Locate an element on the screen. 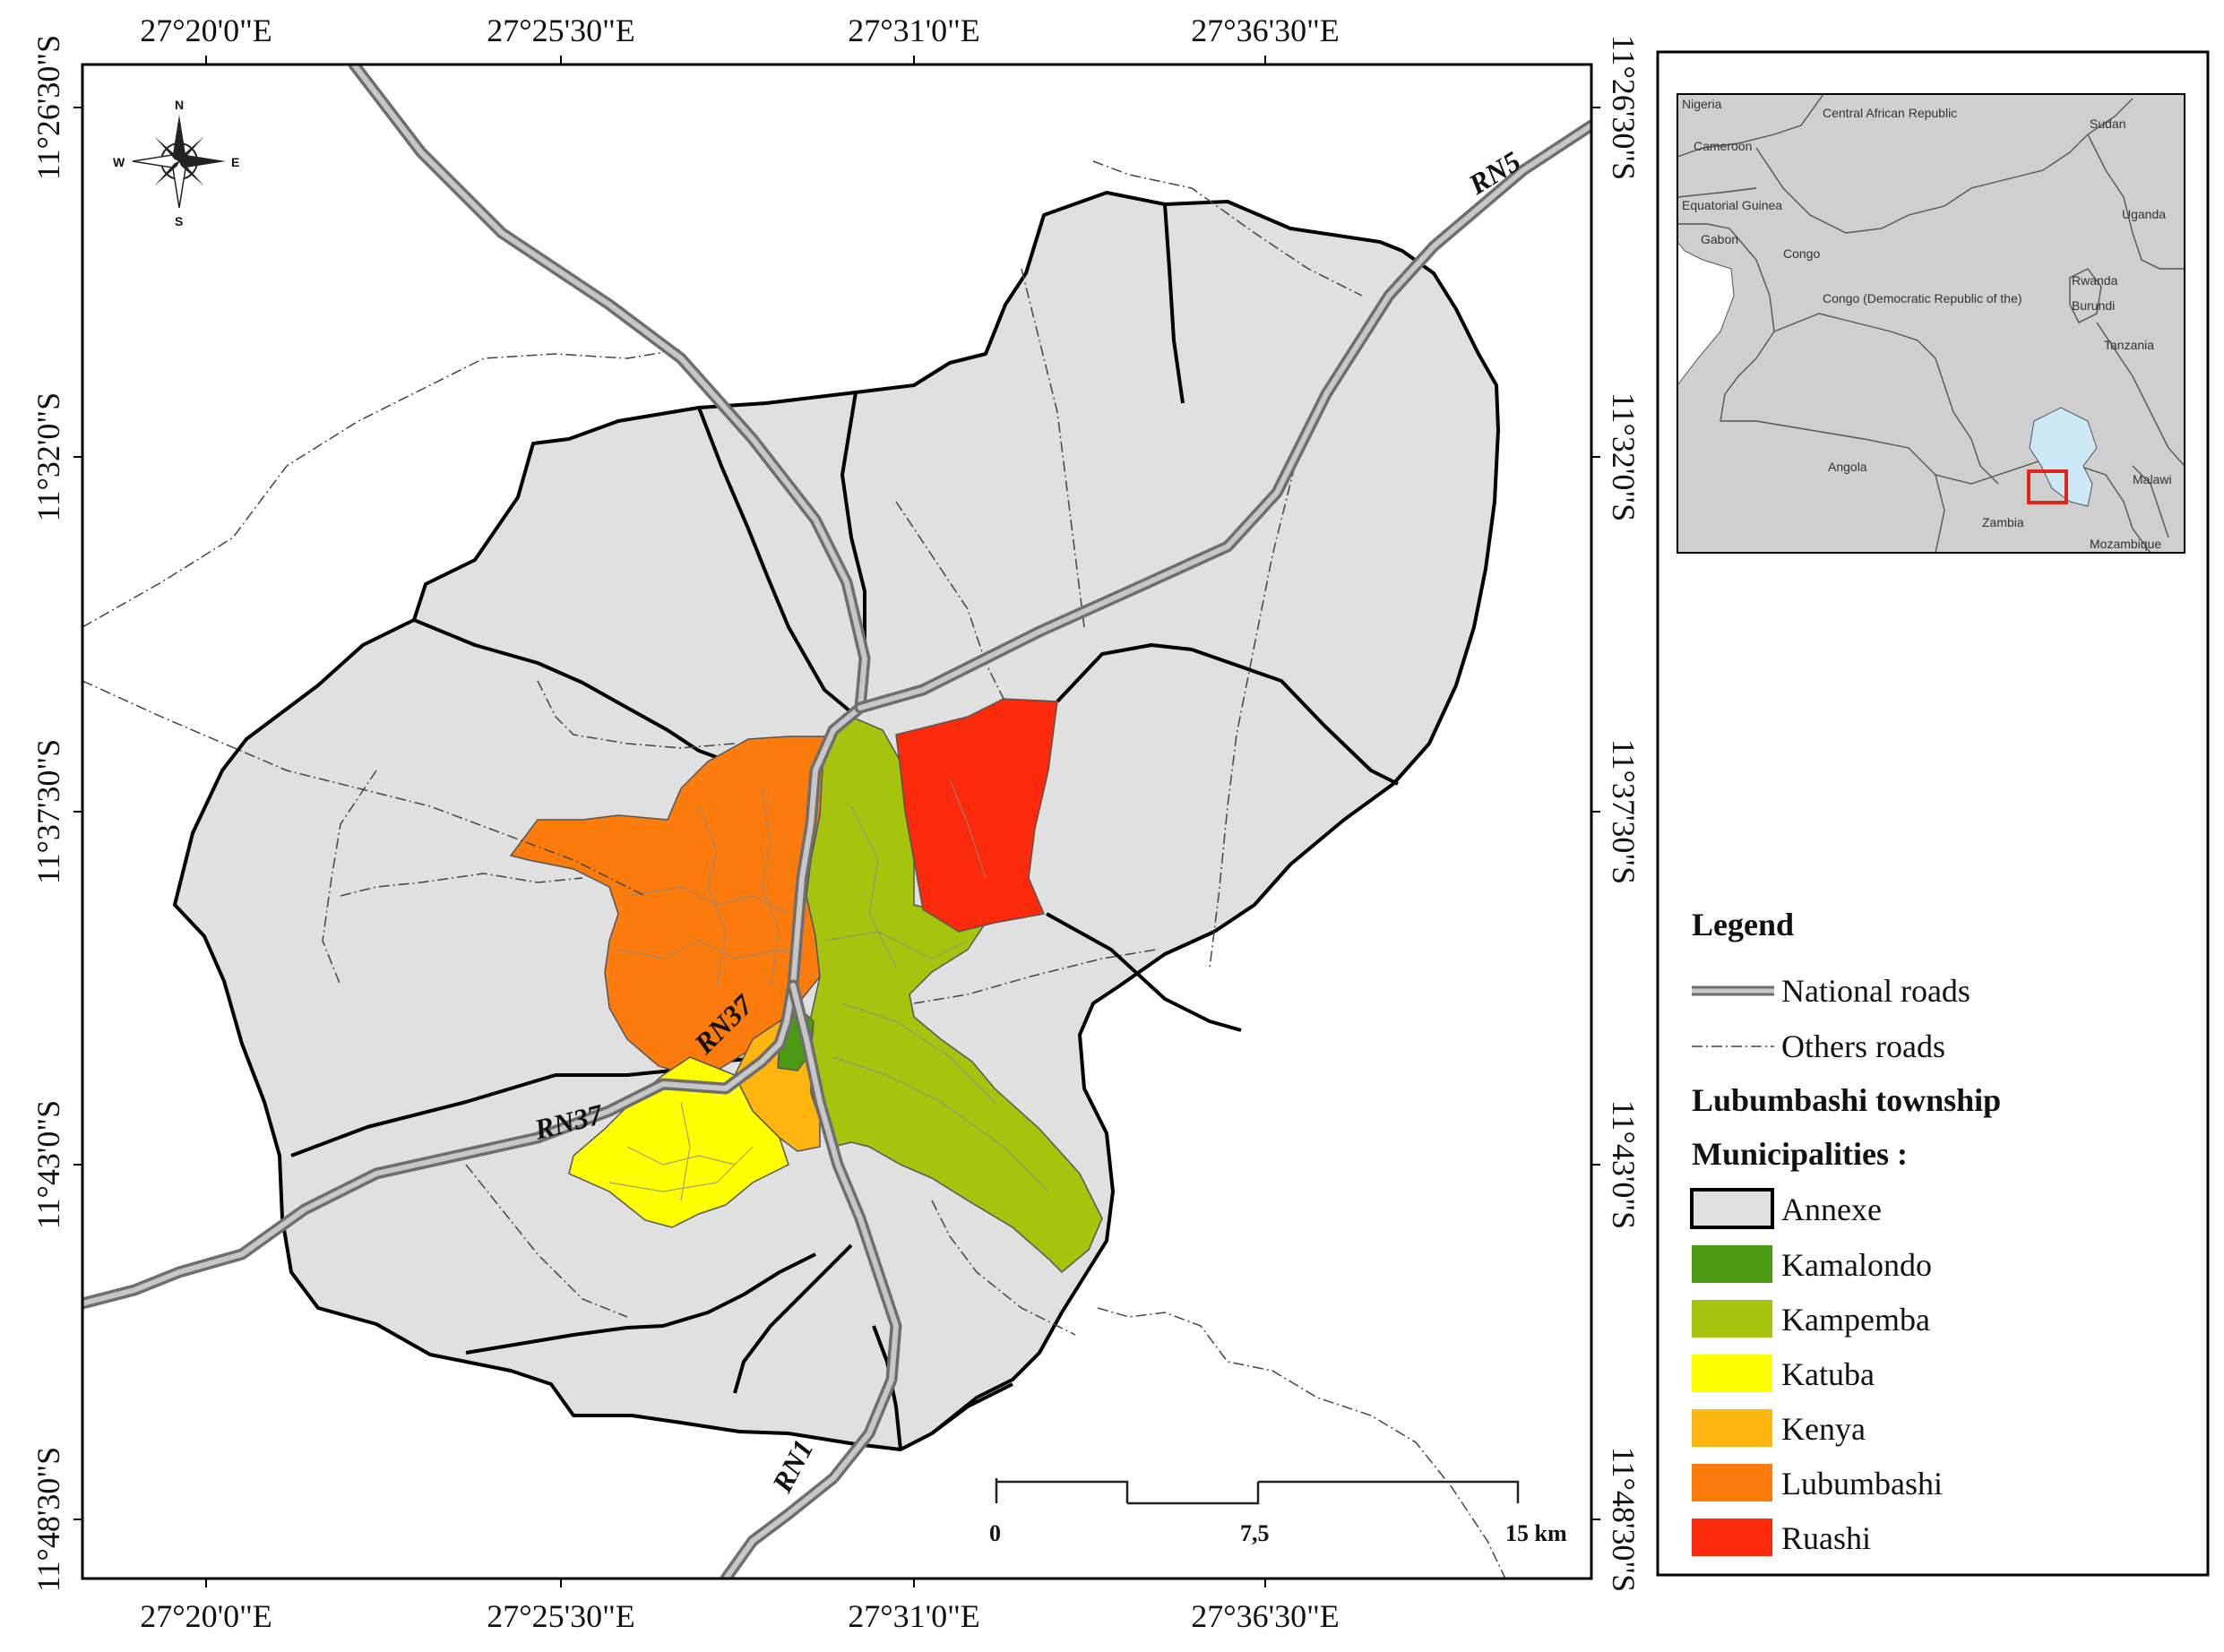 This screenshot has width=2224, height=1652. bottom-axis-label: 27°20'0"E is located at coordinates (206, 1616).